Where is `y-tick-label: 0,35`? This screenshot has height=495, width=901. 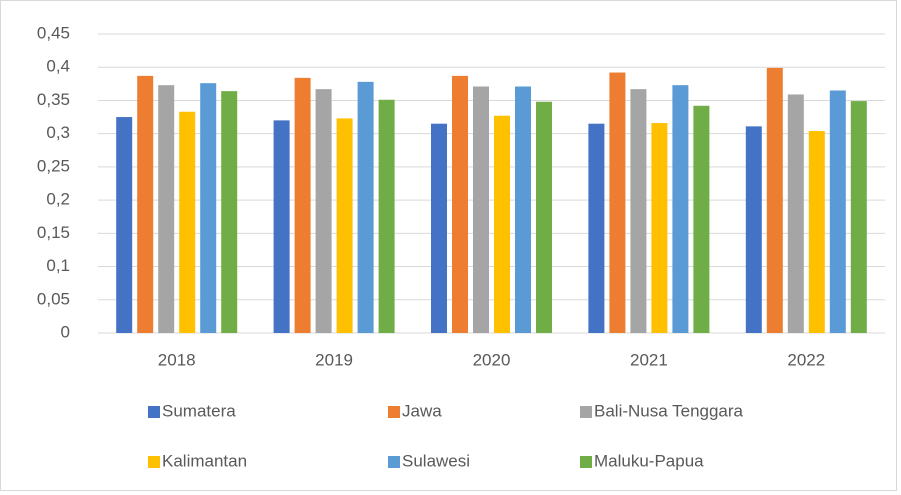
y-tick-label: 0,35 is located at coordinates (53, 99).